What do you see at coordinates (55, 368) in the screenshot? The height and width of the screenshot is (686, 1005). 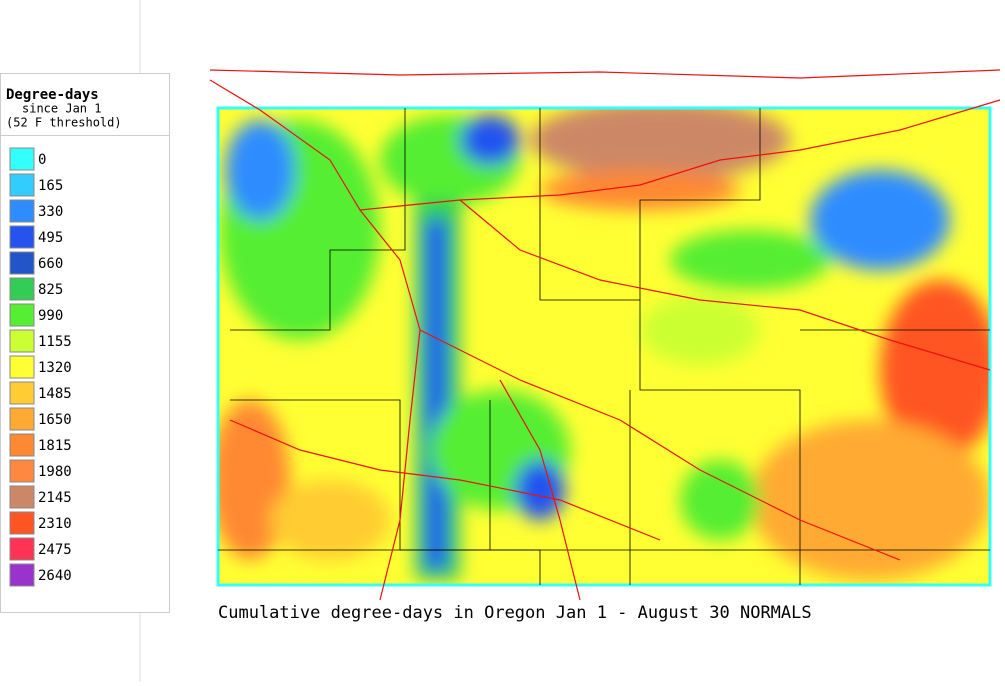 I see `legend-label: 1320` at bounding box center [55, 368].